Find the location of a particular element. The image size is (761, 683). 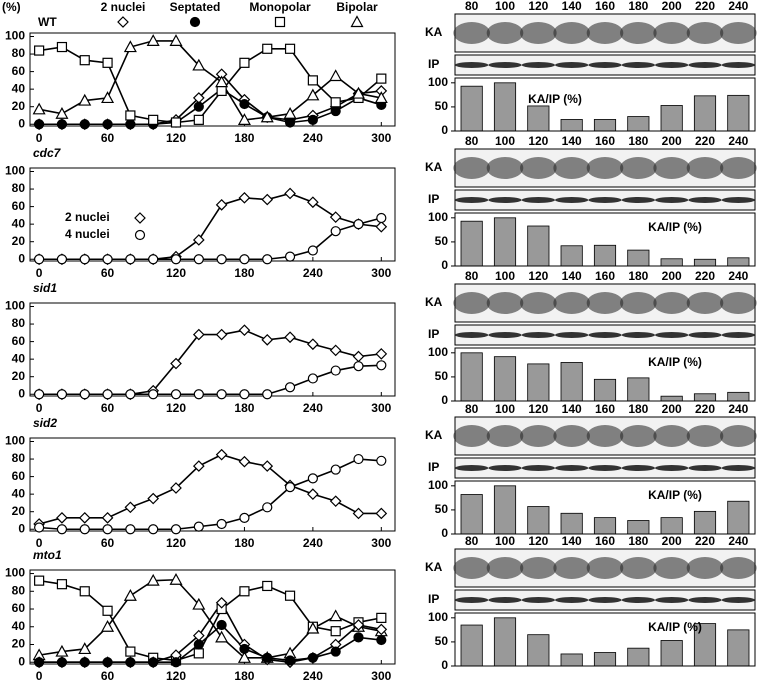

x-tick-label: 0 is located at coordinates (39, 408).